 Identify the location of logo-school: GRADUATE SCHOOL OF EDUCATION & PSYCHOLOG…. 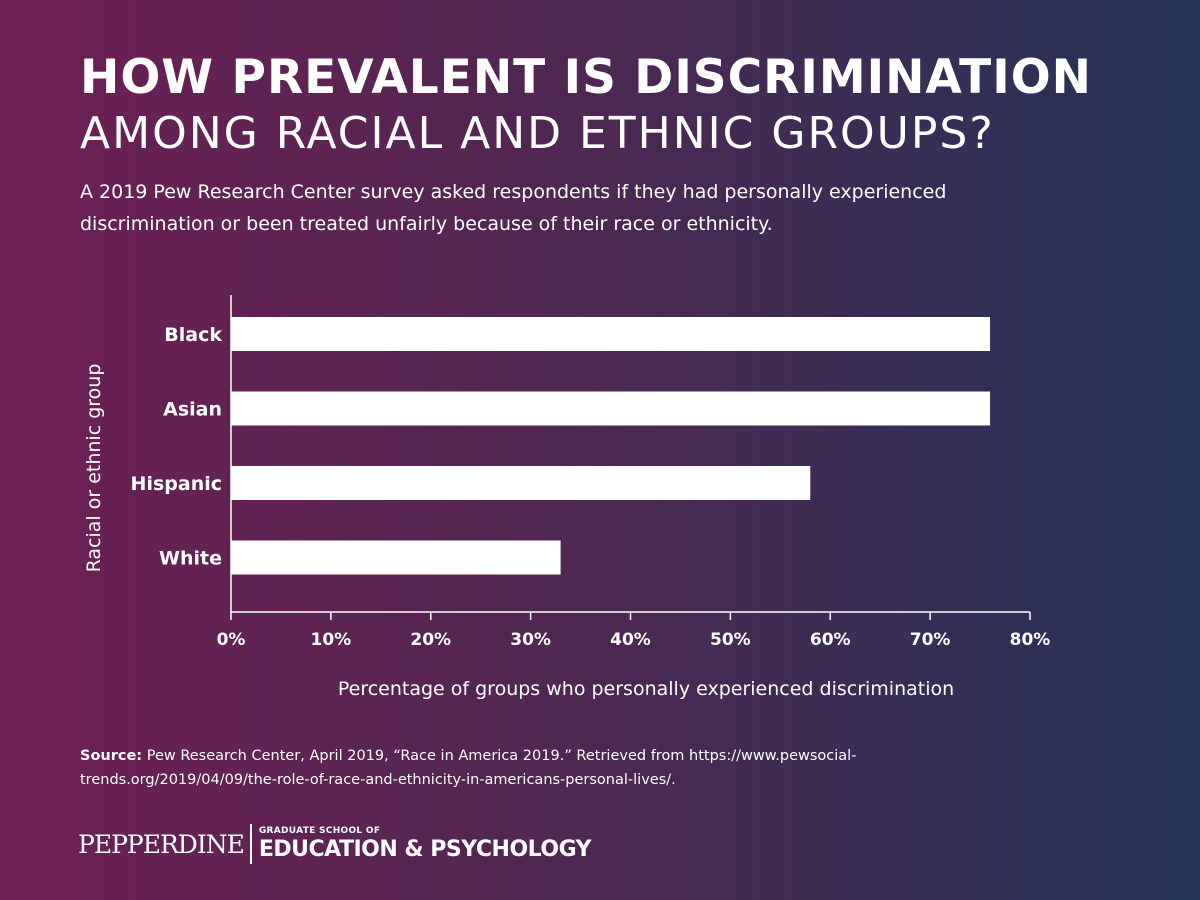
(425, 844).